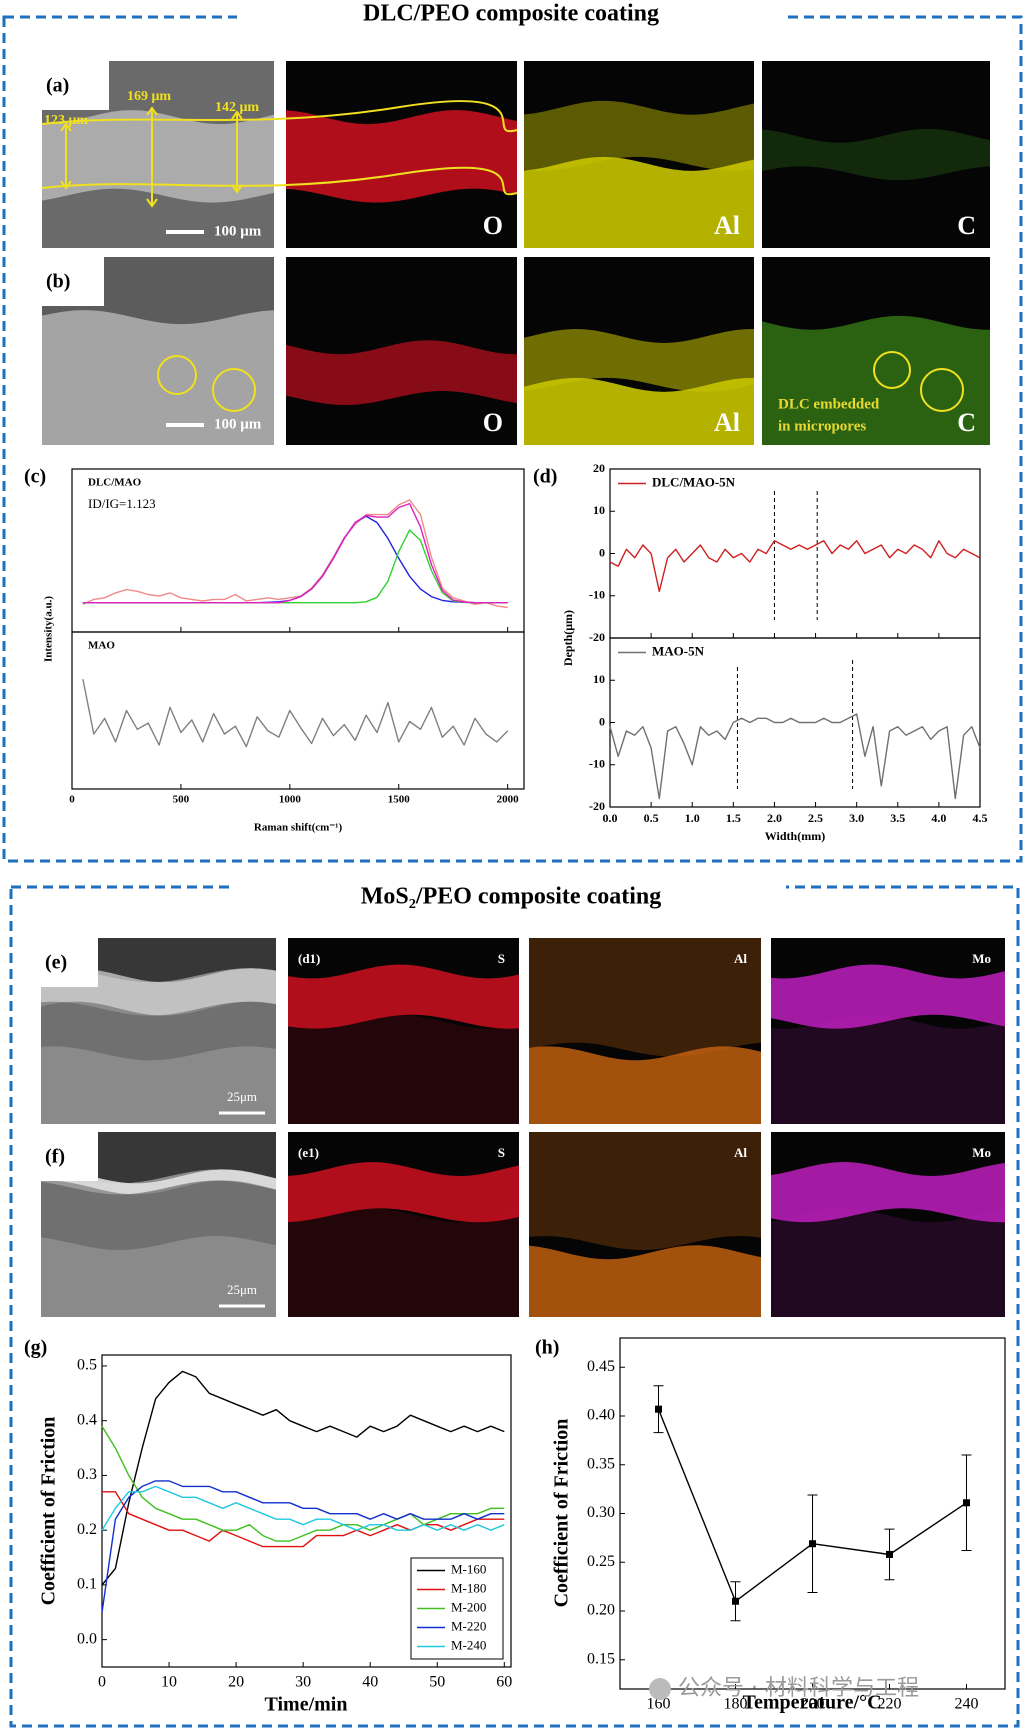 Image resolution: width=1029 pixels, height=1735 pixels. I want to click on panel-label: (b), so click(58, 282).